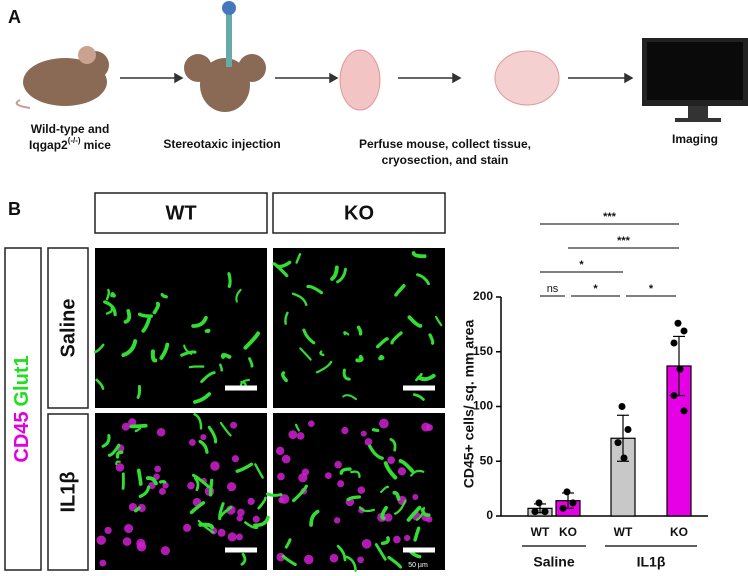 This screenshot has height=576, width=748. Describe the element at coordinates (595, 289) in the screenshot. I see `significance-label: *` at that location.